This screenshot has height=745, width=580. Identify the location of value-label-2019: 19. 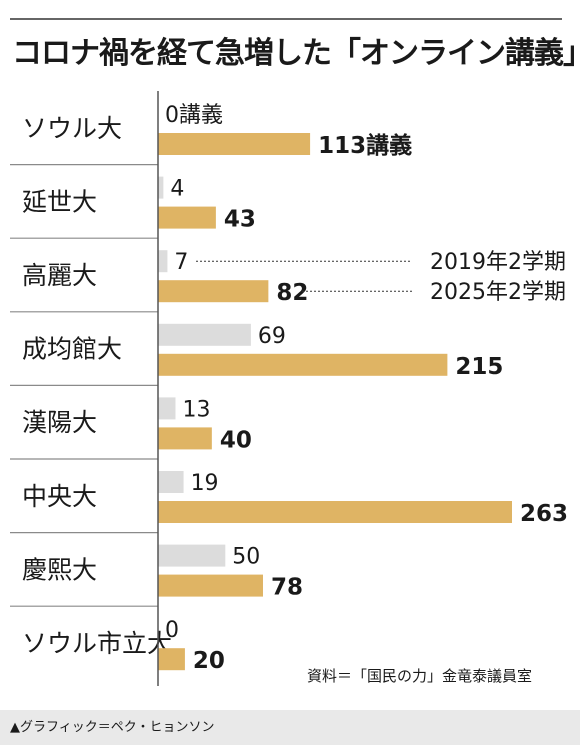
(205, 483).